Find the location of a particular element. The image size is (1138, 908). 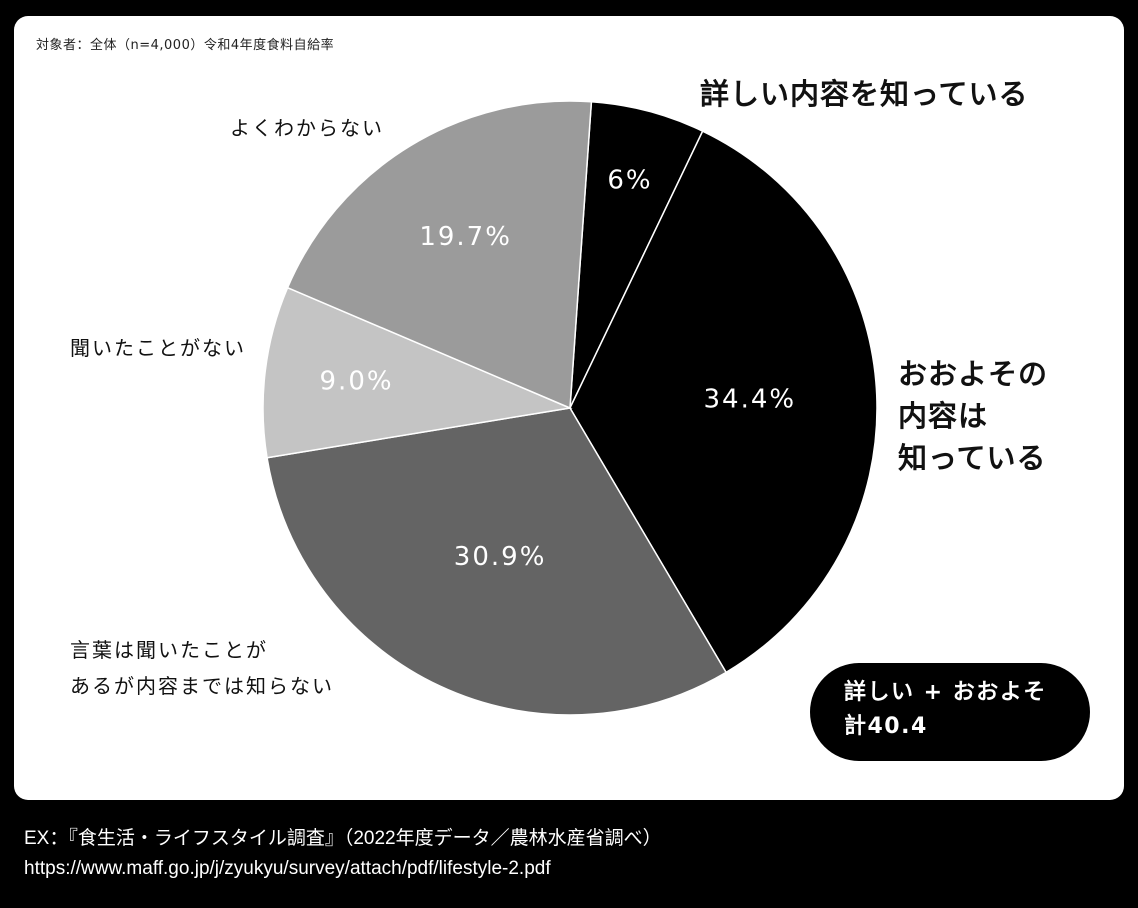

slice-value-label-heard: 30.9% is located at coordinates (500, 557).